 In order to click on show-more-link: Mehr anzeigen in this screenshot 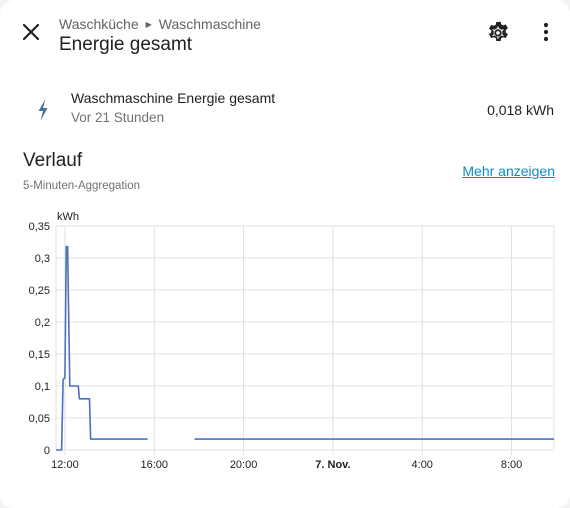, I will do `click(508, 171)`.